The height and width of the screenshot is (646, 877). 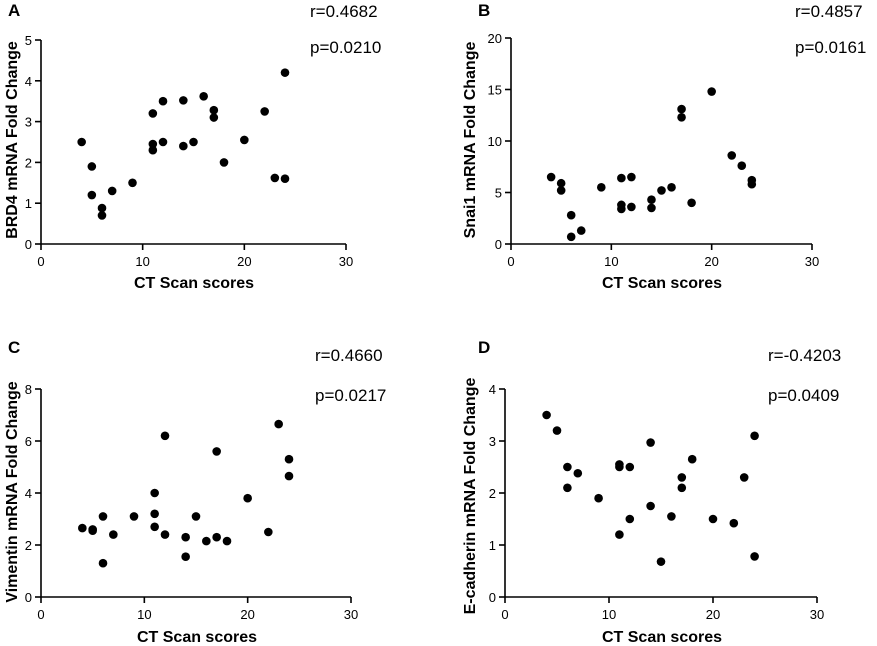 What do you see at coordinates (344, 11) in the screenshot?
I see `r-value: r=0.4682` at bounding box center [344, 11].